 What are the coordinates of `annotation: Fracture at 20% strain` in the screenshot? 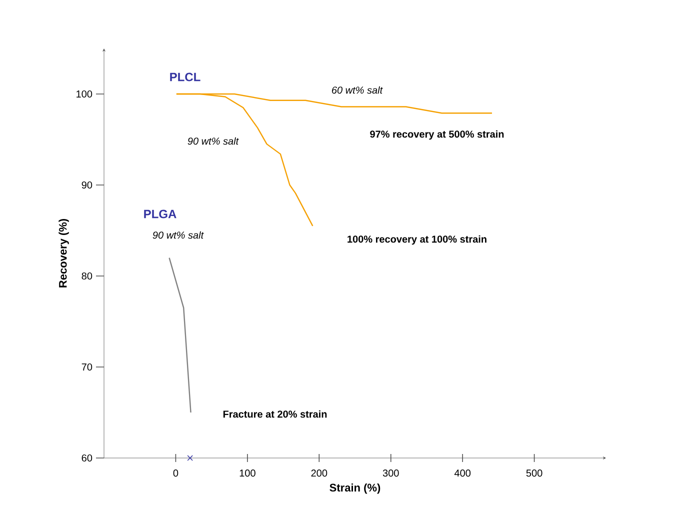 It's located at (275, 414).